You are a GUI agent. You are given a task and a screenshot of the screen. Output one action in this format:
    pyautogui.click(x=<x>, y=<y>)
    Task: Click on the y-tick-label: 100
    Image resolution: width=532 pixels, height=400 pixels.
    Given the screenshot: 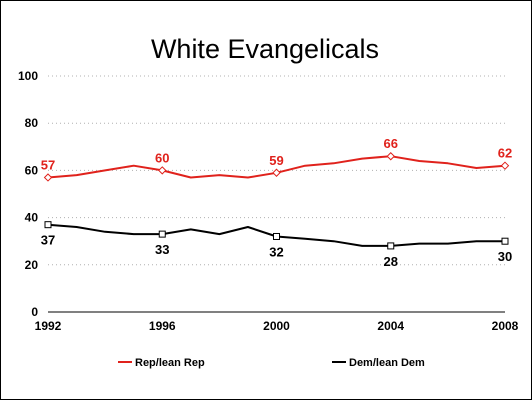 What is the action you would take?
    pyautogui.click(x=28, y=76)
    